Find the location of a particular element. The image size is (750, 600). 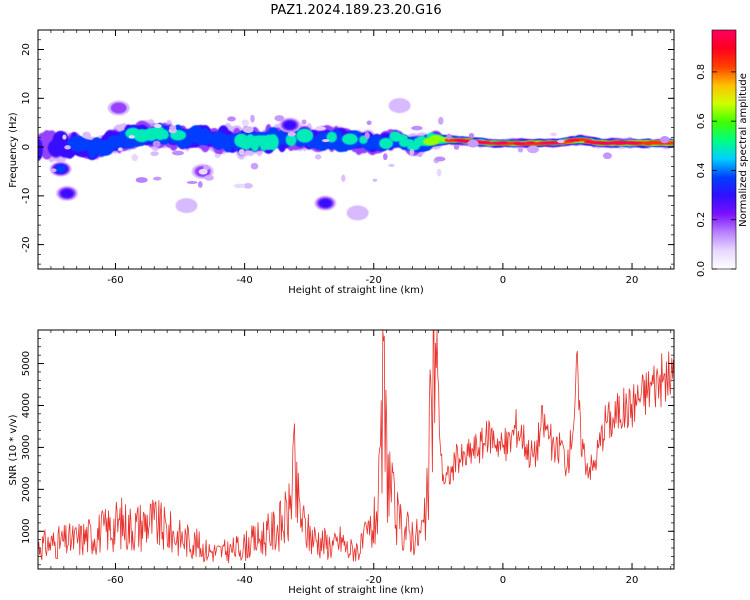

snr-x-axis-label: Height of straight line (km) is located at coordinates (356, 590).